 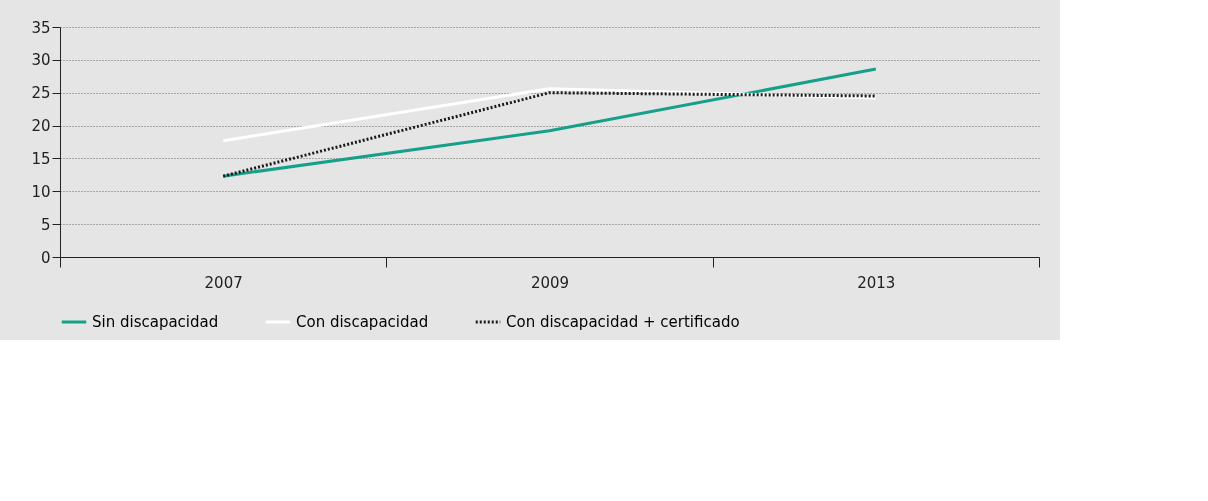 I want to click on y-tick-label: 15, so click(x=41, y=158).